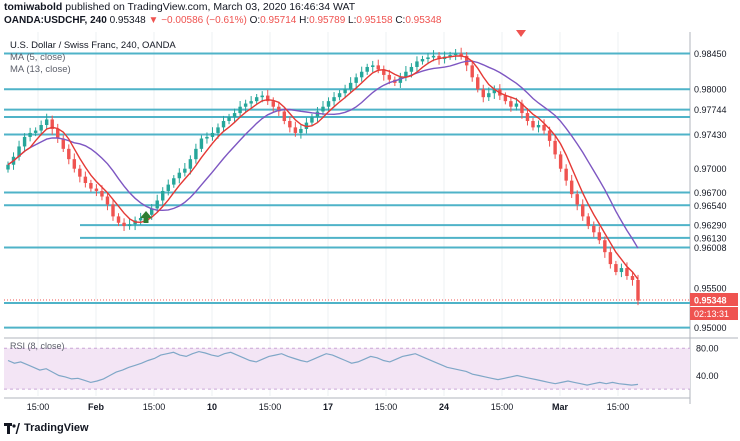 The width and height of the screenshot is (740, 441). What do you see at coordinates (352, 20) in the screenshot?
I see `low-label: L:` at bounding box center [352, 20].